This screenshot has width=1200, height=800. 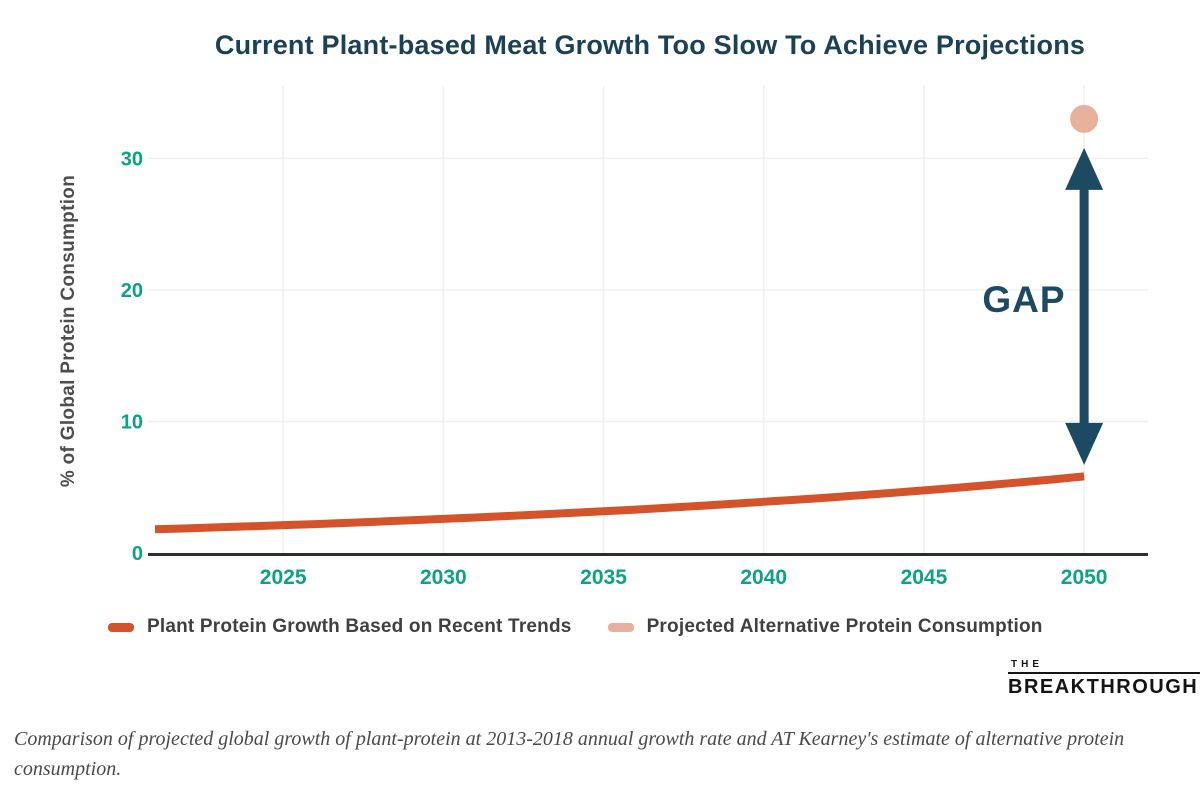 What do you see at coordinates (1084, 168) in the screenshot?
I see `gap-arrowhead-up-icon` at bounding box center [1084, 168].